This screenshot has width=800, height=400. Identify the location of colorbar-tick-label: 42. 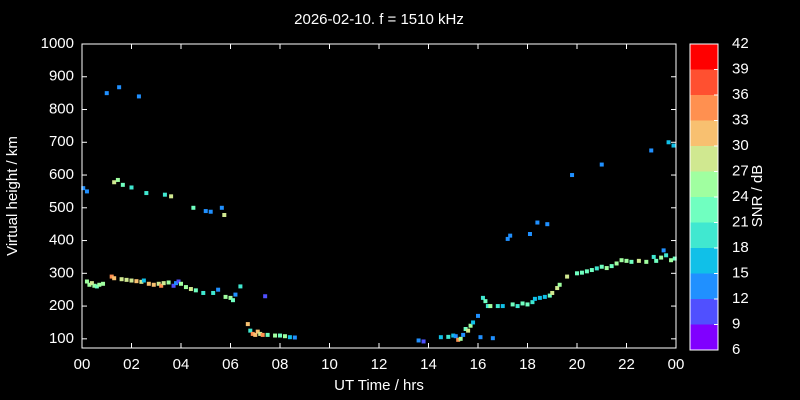
(740, 43).